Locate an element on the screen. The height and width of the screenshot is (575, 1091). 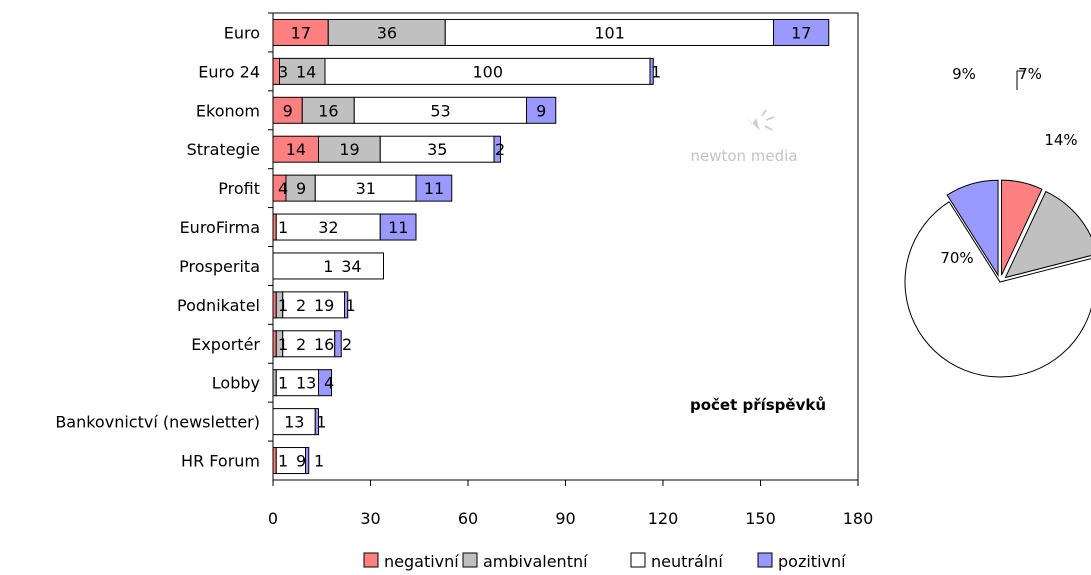
category-label: EuroFirma is located at coordinates (220, 227).